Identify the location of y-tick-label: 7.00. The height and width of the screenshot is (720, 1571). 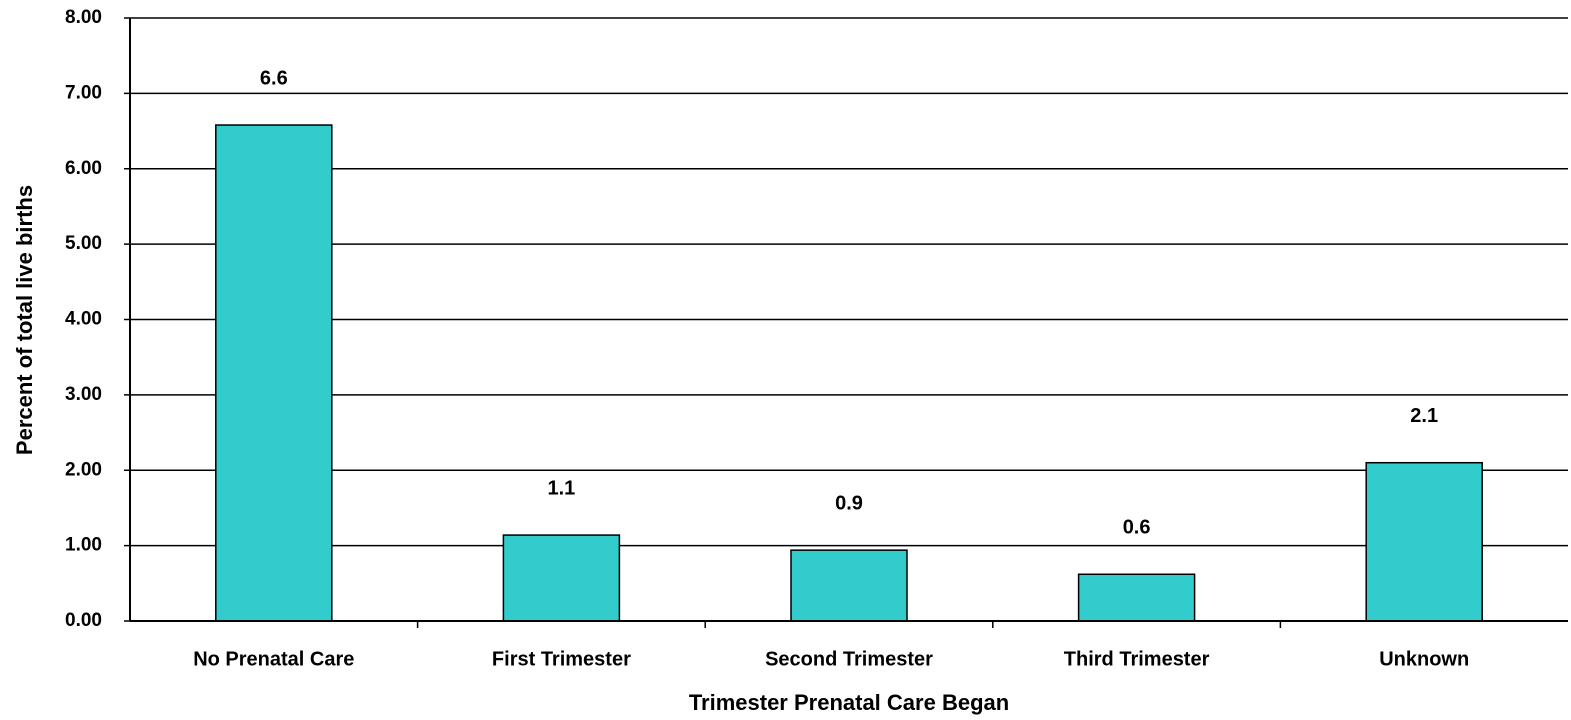
(83, 92).